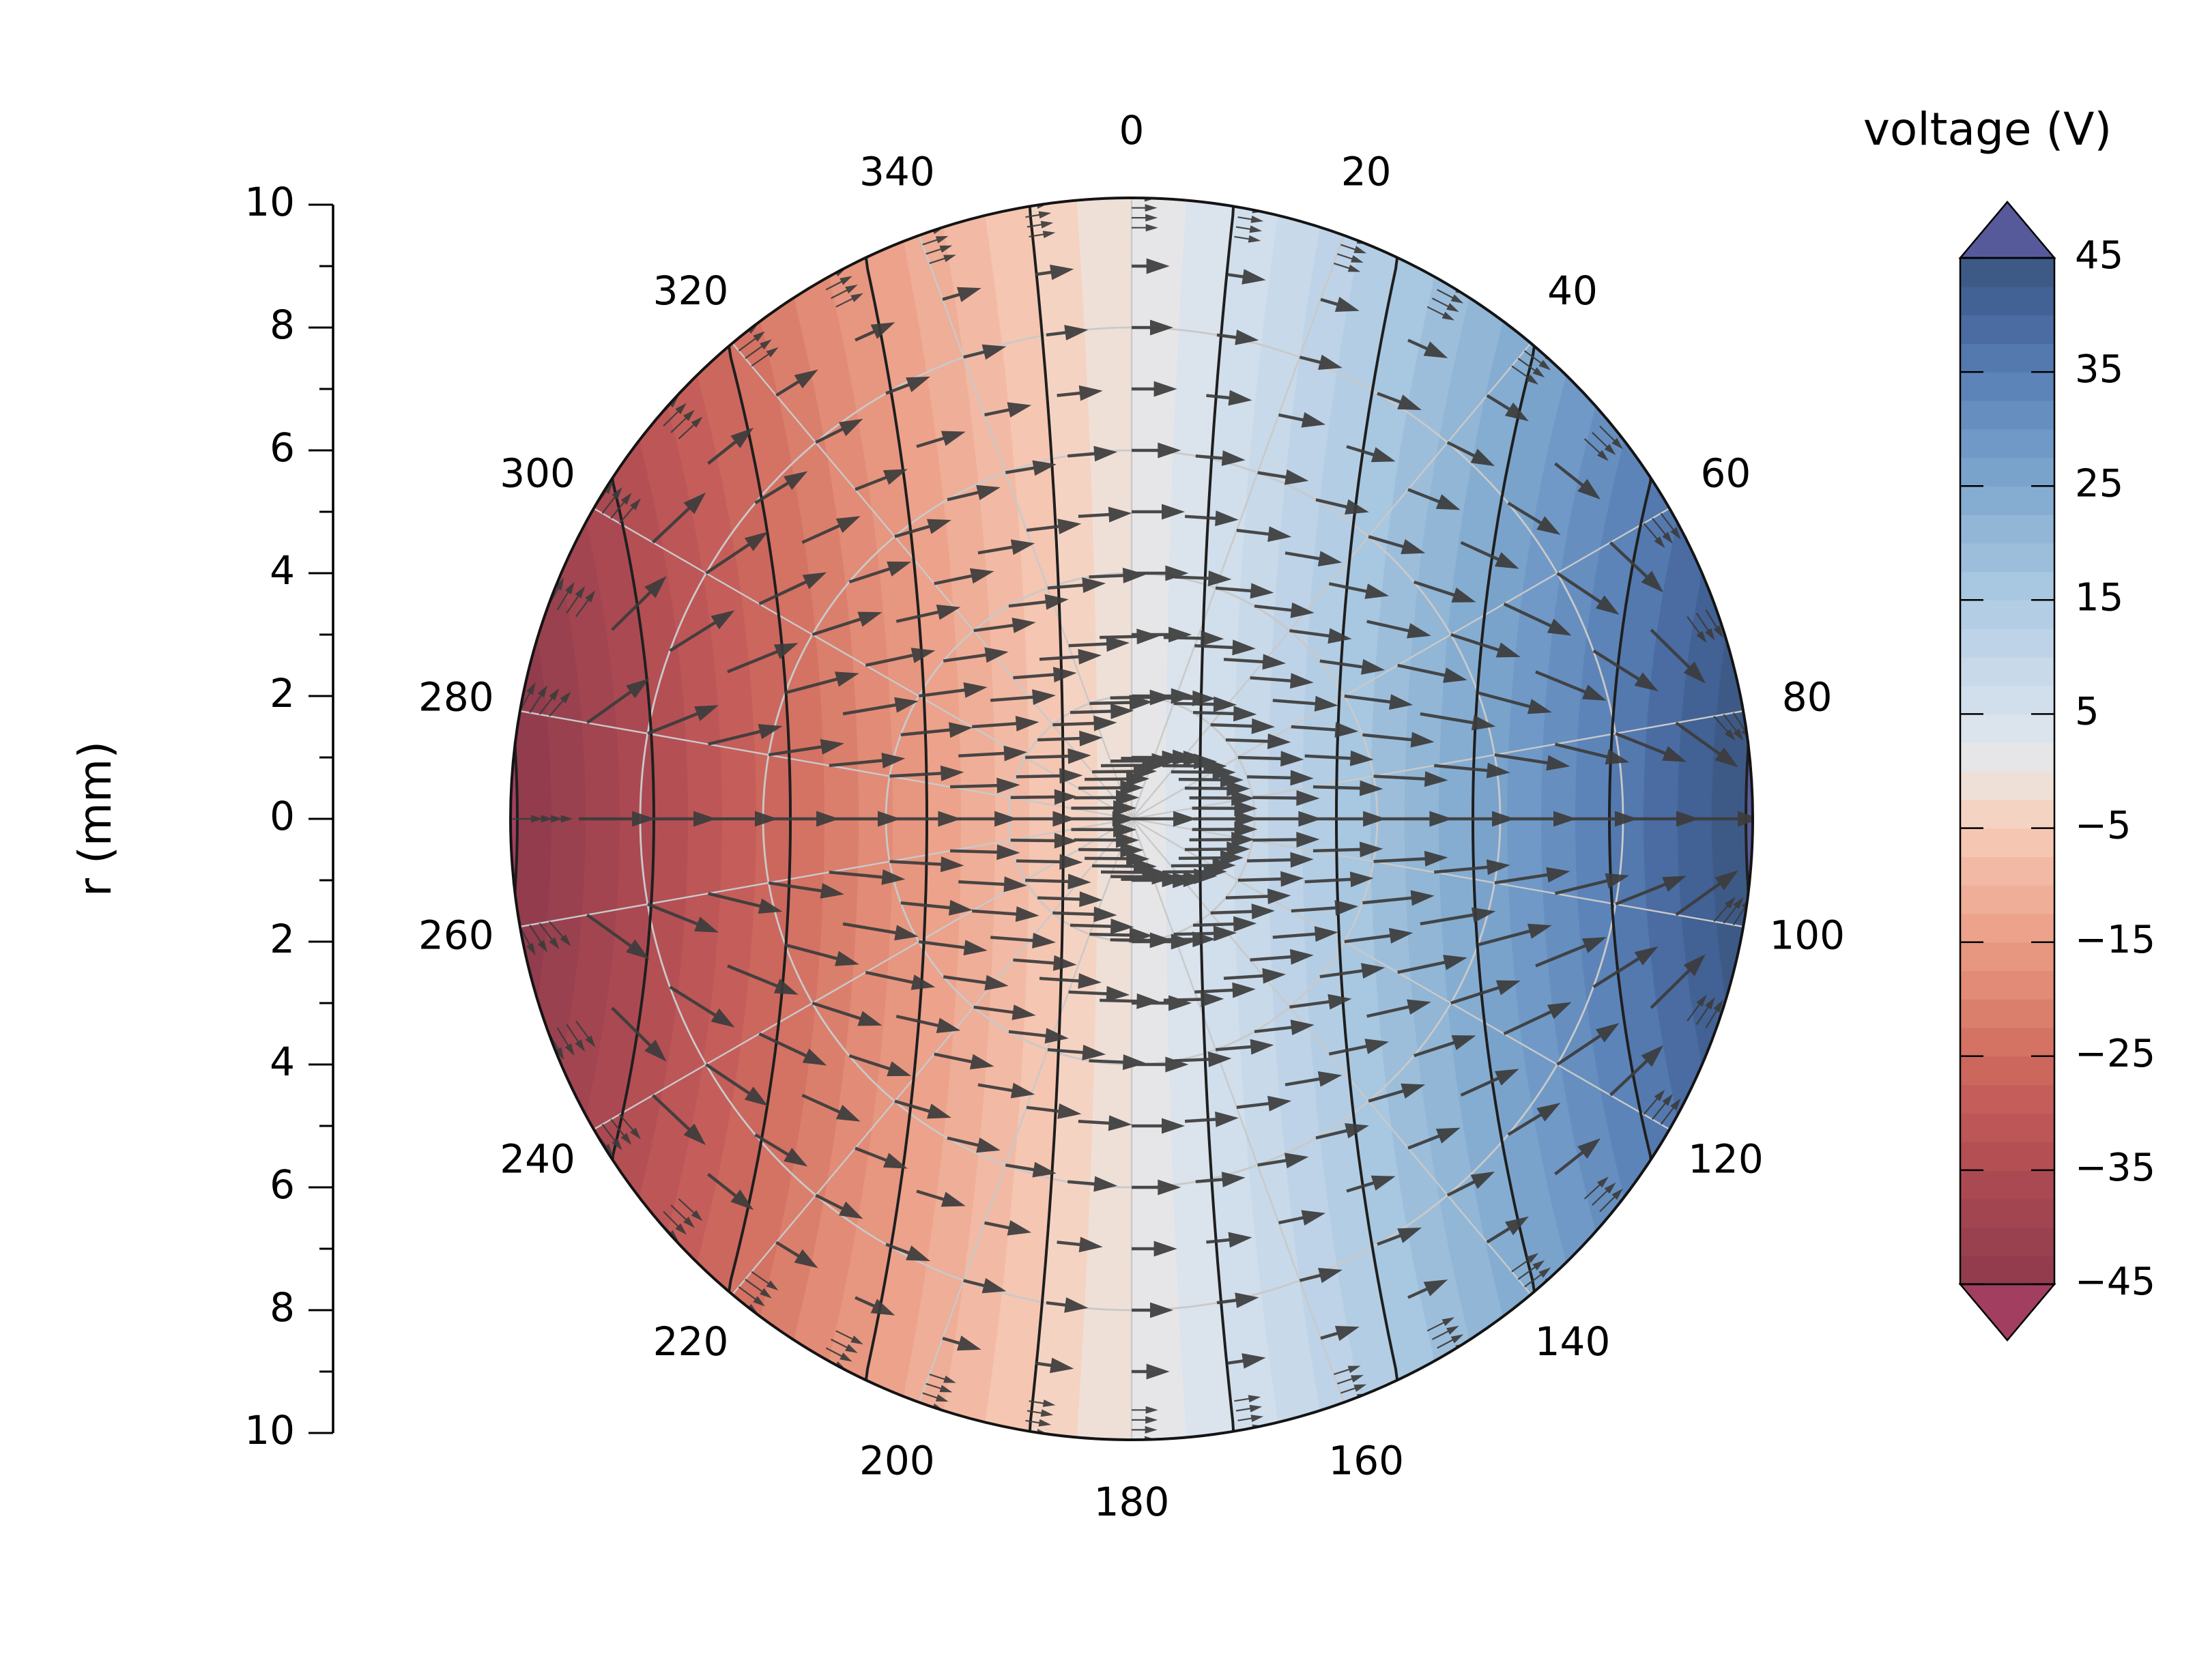 The image size is (2195, 1680). Describe the element at coordinates (825, 765) in the screenshot. I see `grid-spoke` at that location.